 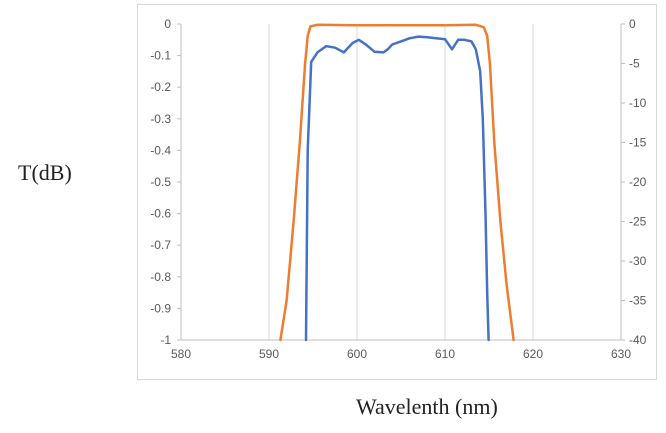 I want to click on x-tick-label: 600, so click(x=357, y=354).